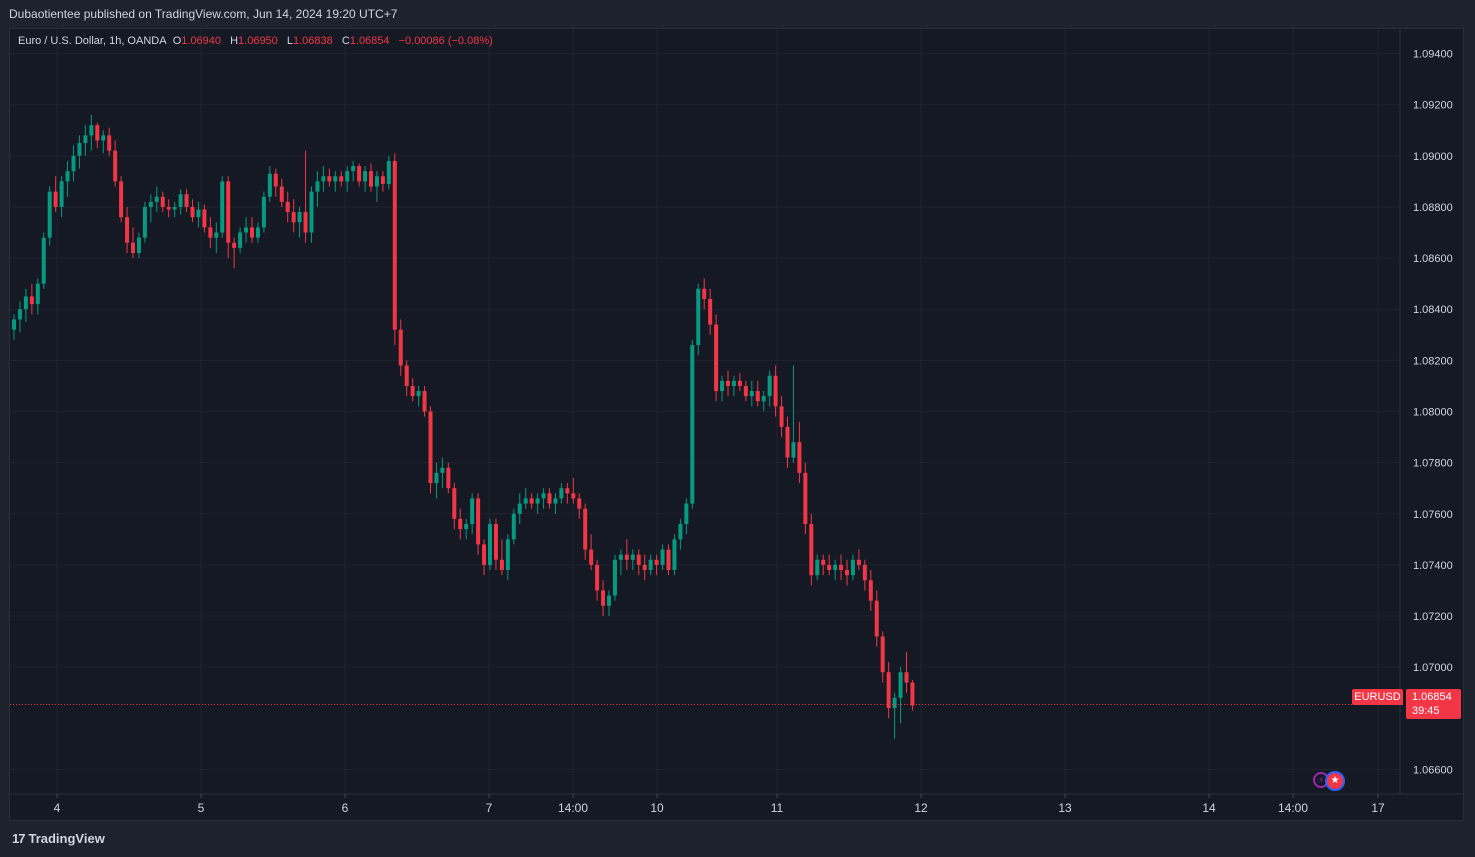  Describe the element at coordinates (737, 804) in the screenshot. I see `time-axis: 4 5 6 7 14:00 10 11 12 13 14 14:00 17` at that location.